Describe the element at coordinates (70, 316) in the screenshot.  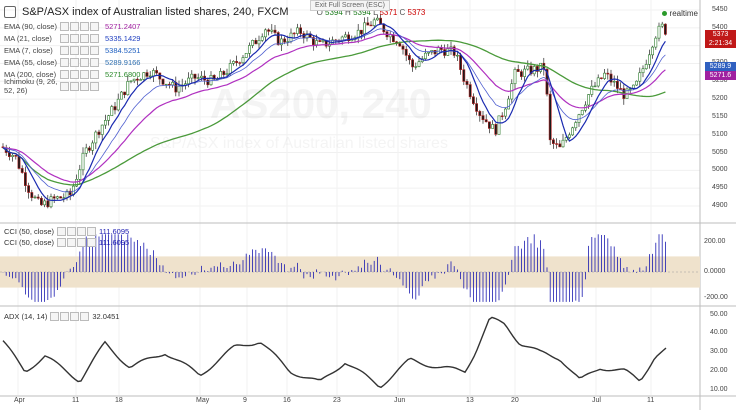
I see `adx-controls` at that location.